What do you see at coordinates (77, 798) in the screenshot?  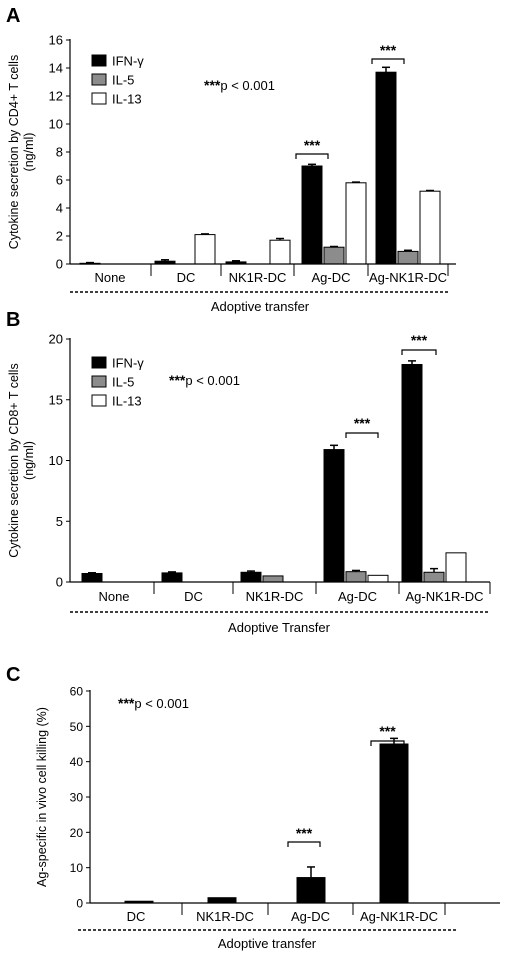 I see `y-tick-label: 30` at bounding box center [77, 798].